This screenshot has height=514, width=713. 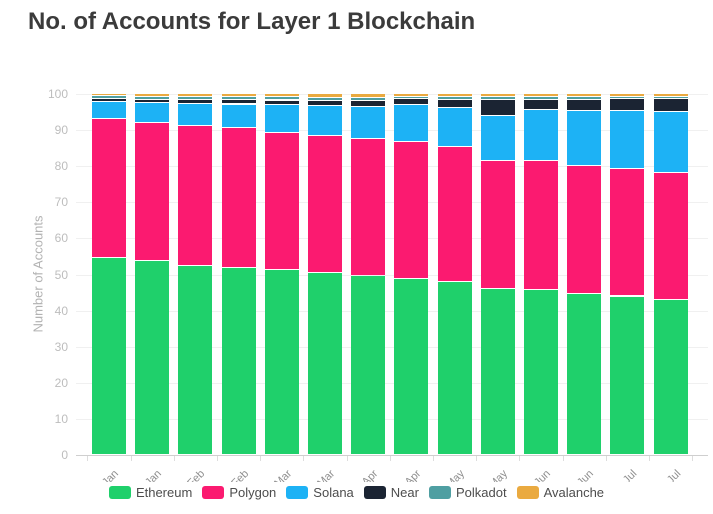 What do you see at coordinates (320, 492) in the screenshot?
I see `legend-item-solana: Solana` at bounding box center [320, 492].